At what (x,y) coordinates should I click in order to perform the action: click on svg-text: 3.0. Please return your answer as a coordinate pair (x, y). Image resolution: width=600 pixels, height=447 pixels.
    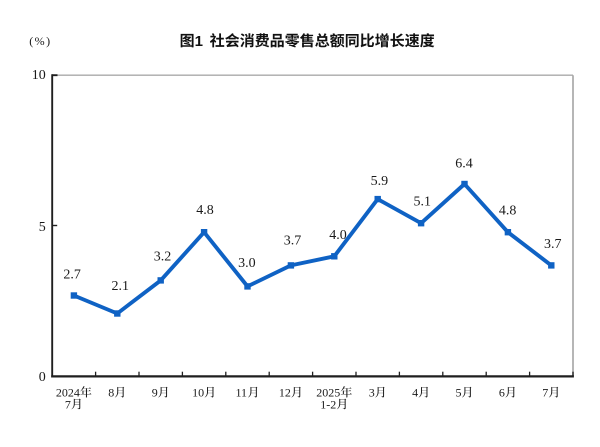
    Looking at the image, I should click on (247, 263).